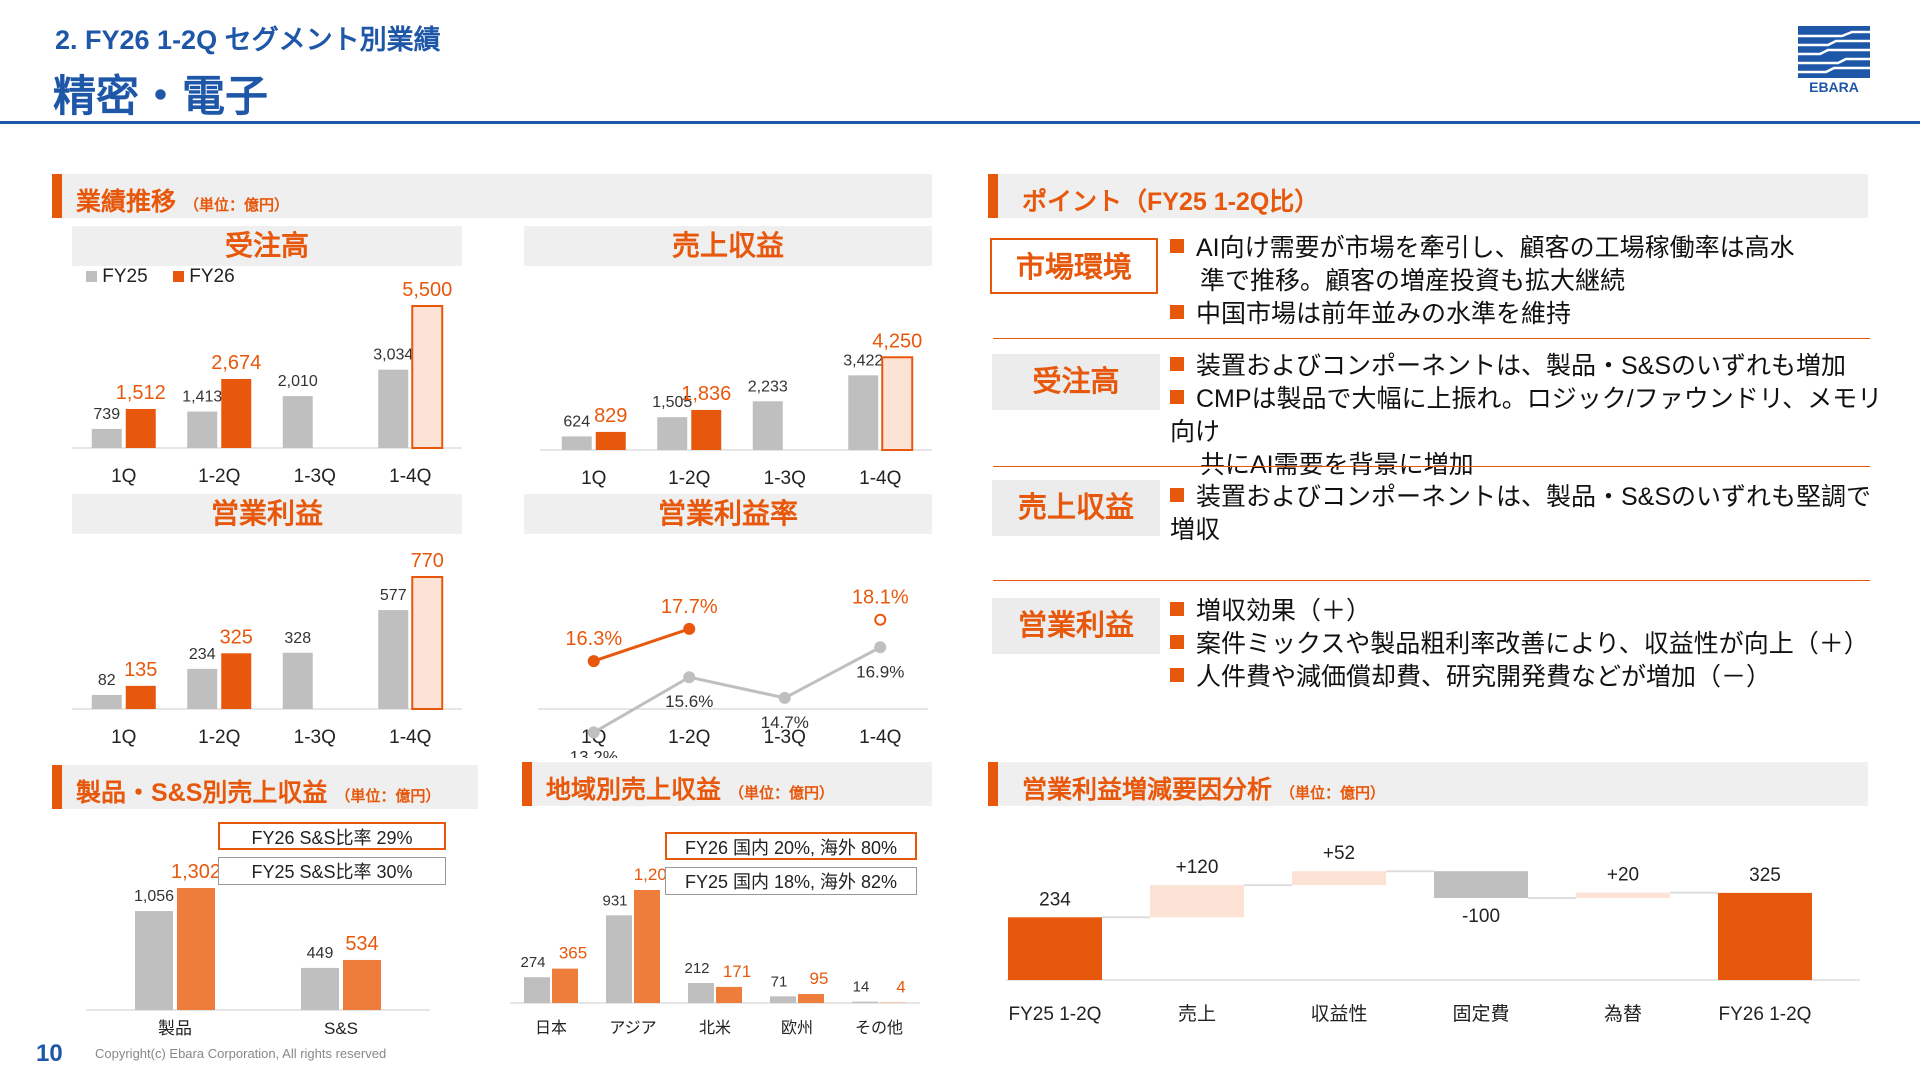  I want to click on chart-title-revenue: 売上収益, so click(728, 246).